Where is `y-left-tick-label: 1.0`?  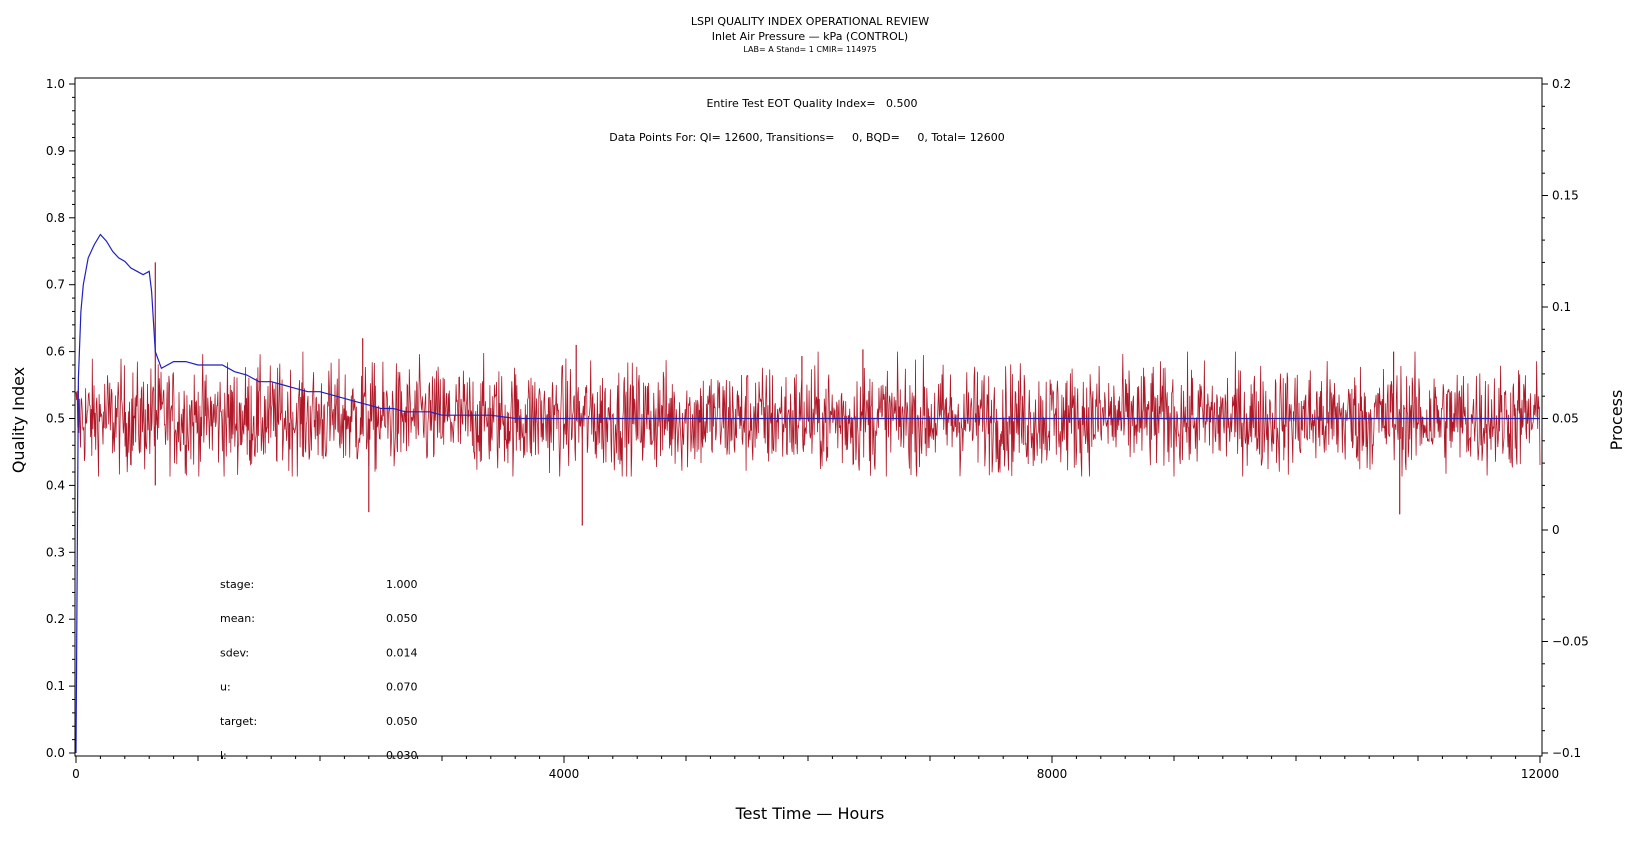 y-left-tick-label: 1.0 is located at coordinates (55, 84).